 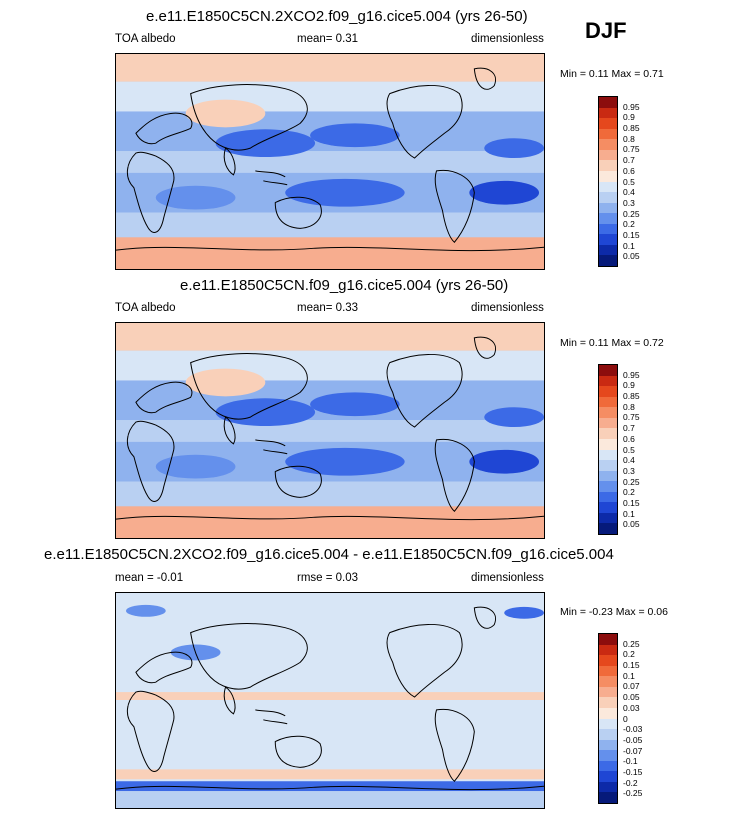 I want to click on panel-2-colorbar, so click(x=608, y=449).